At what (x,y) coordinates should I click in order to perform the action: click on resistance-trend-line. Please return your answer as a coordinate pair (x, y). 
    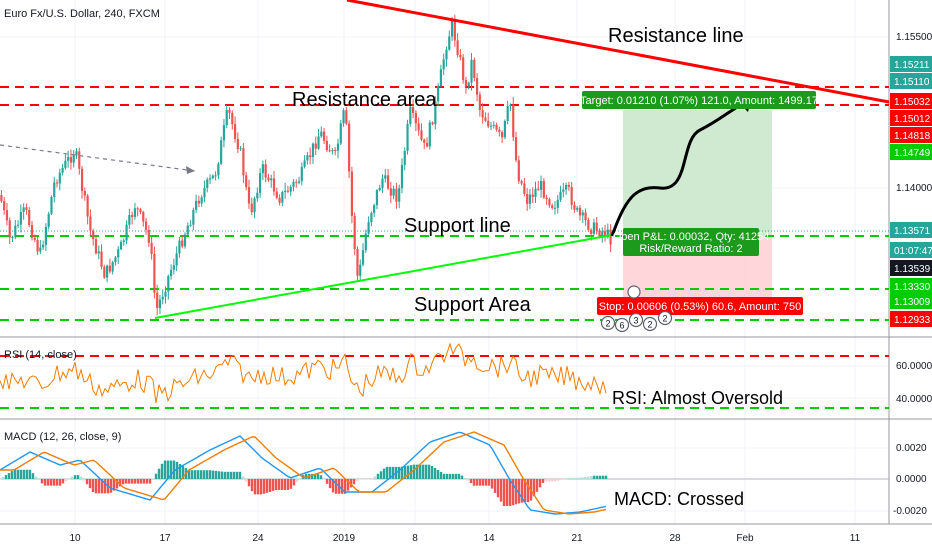
    Looking at the image, I should click on (618, 52).